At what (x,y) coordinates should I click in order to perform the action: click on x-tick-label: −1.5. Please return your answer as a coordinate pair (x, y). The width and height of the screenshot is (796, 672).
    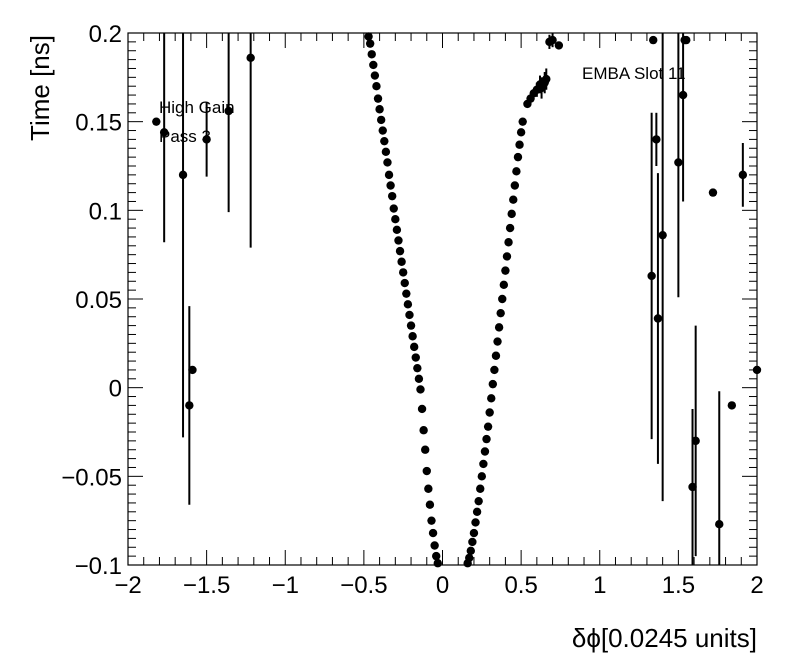
    Looking at the image, I should click on (206, 585).